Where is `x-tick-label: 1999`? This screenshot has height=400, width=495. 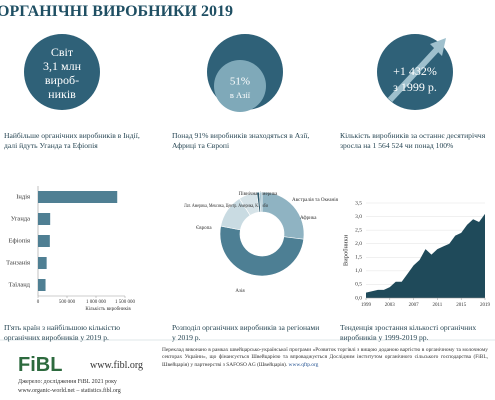
x-tick-label: 1999 is located at coordinates (366, 305).